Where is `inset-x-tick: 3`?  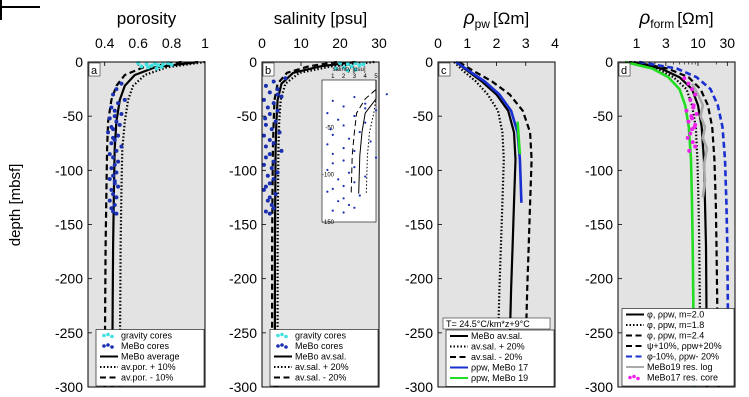 inset-x-tick: 3 is located at coordinates (355, 77).